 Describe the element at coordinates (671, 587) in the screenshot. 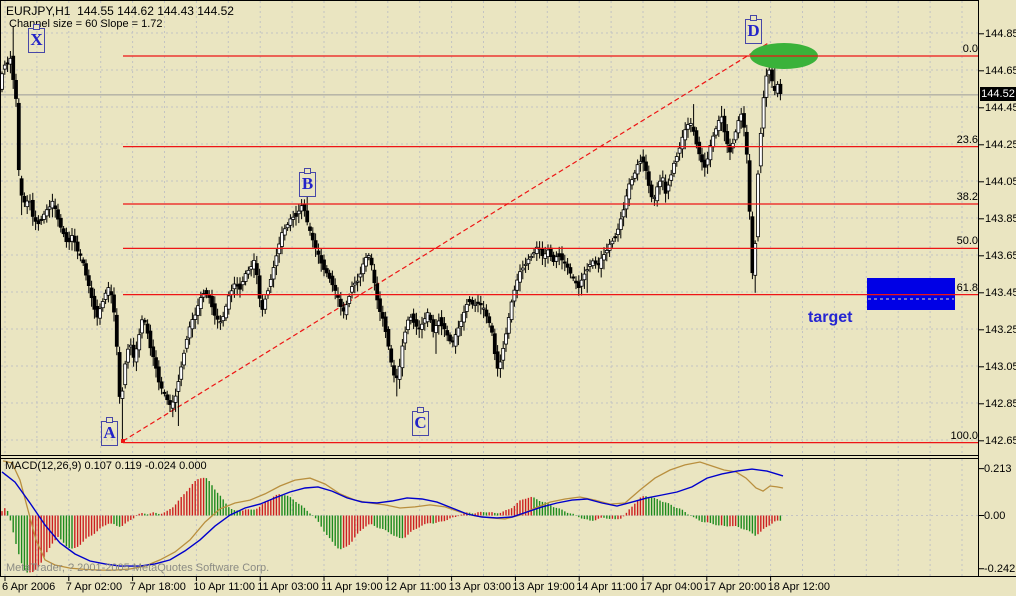

I see `time-axis-label: 17 Apr 04:00` at that location.